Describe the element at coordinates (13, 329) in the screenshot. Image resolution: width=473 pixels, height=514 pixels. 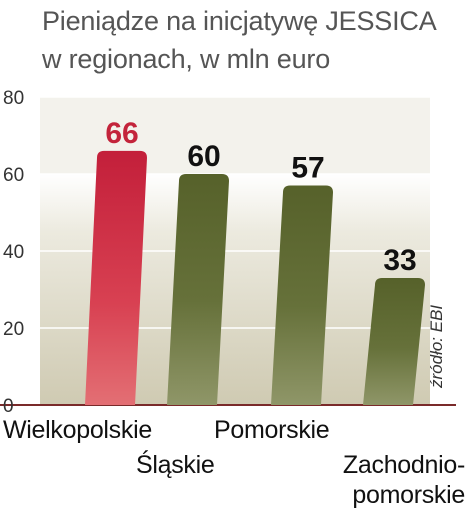
I see `y-tick-label: 20` at that location.